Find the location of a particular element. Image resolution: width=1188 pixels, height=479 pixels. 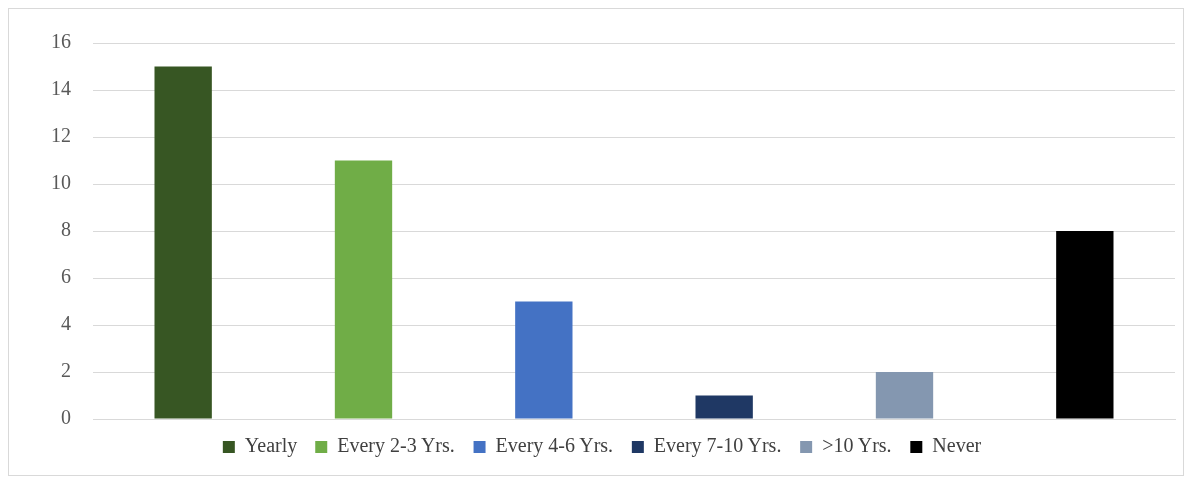

y-tick-label: 6 is located at coordinates (66, 276).